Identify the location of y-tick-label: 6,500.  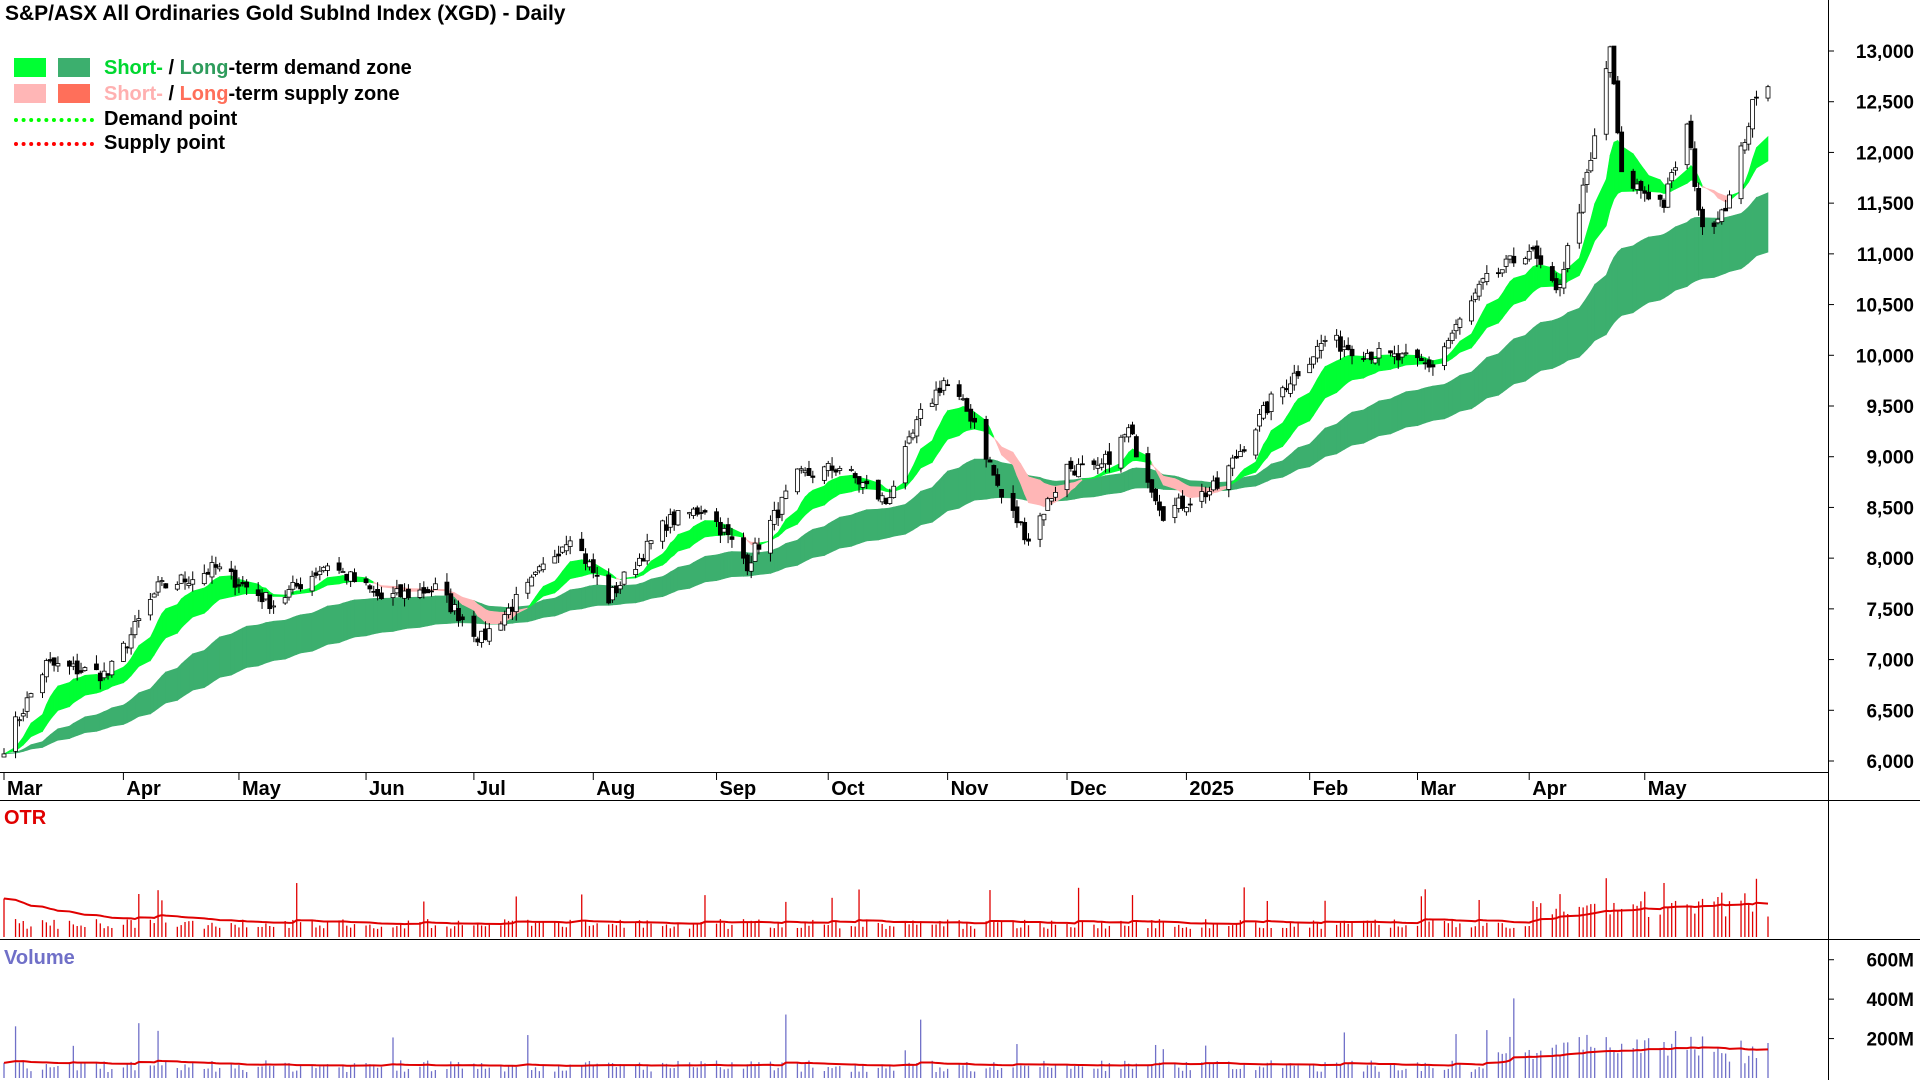
(1890, 711).